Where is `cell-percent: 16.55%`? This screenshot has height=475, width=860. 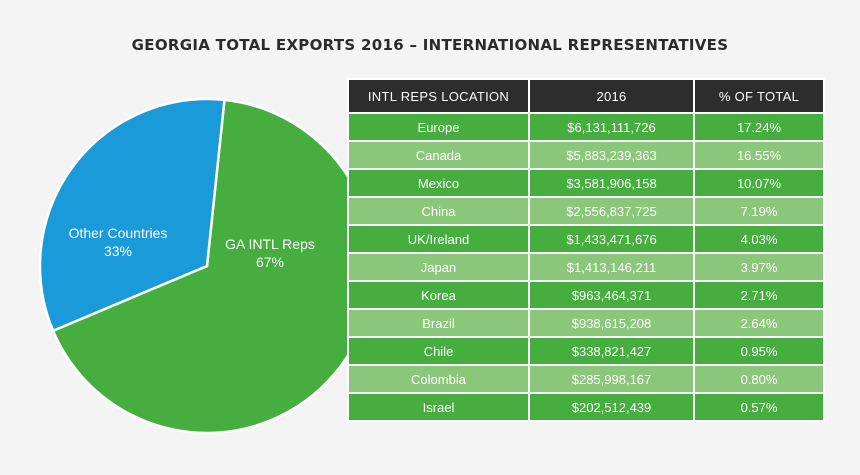
cell-percent: 16.55% is located at coordinates (759, 155).